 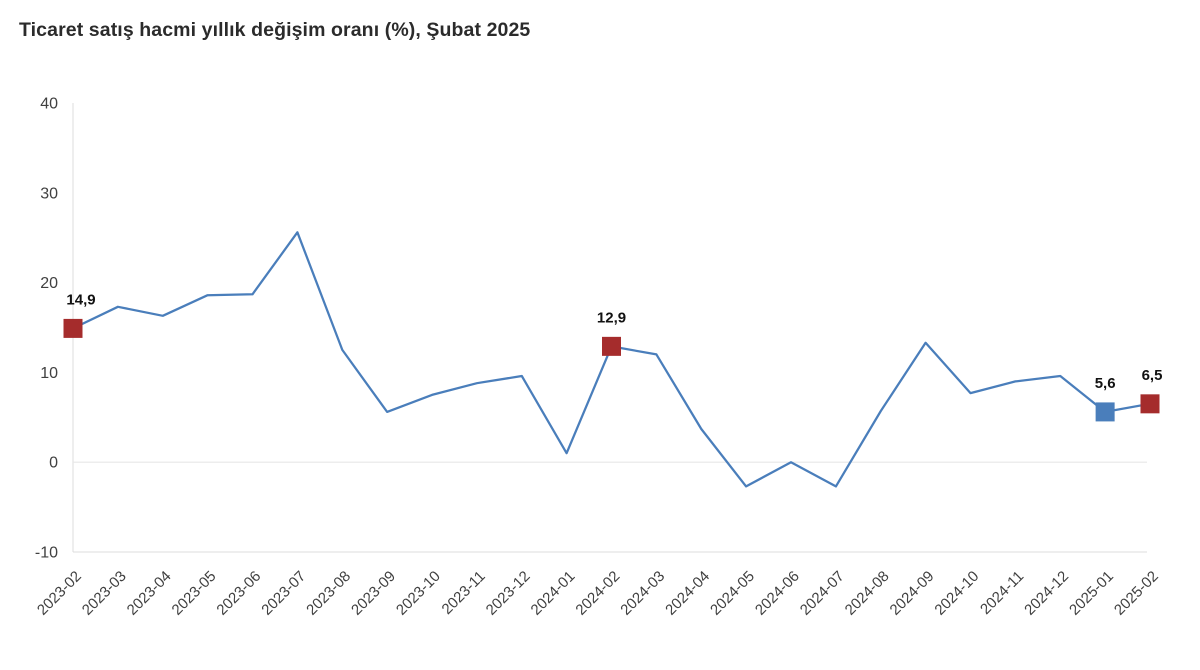 I want to click on x-tick-label-2024-09: 2024-09, so click(x=911, y=593).